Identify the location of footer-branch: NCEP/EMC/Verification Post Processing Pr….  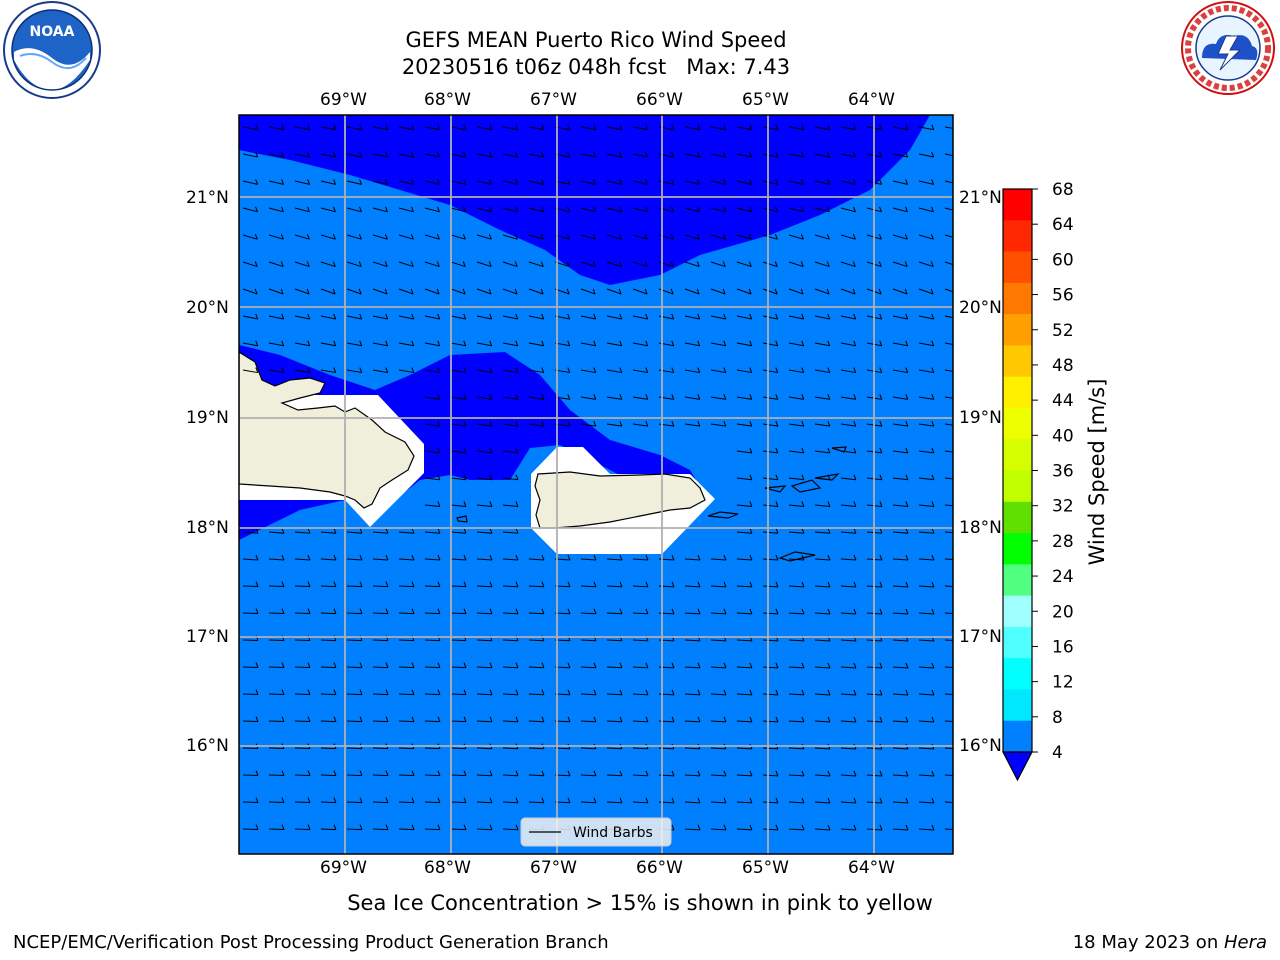
(311, 942).